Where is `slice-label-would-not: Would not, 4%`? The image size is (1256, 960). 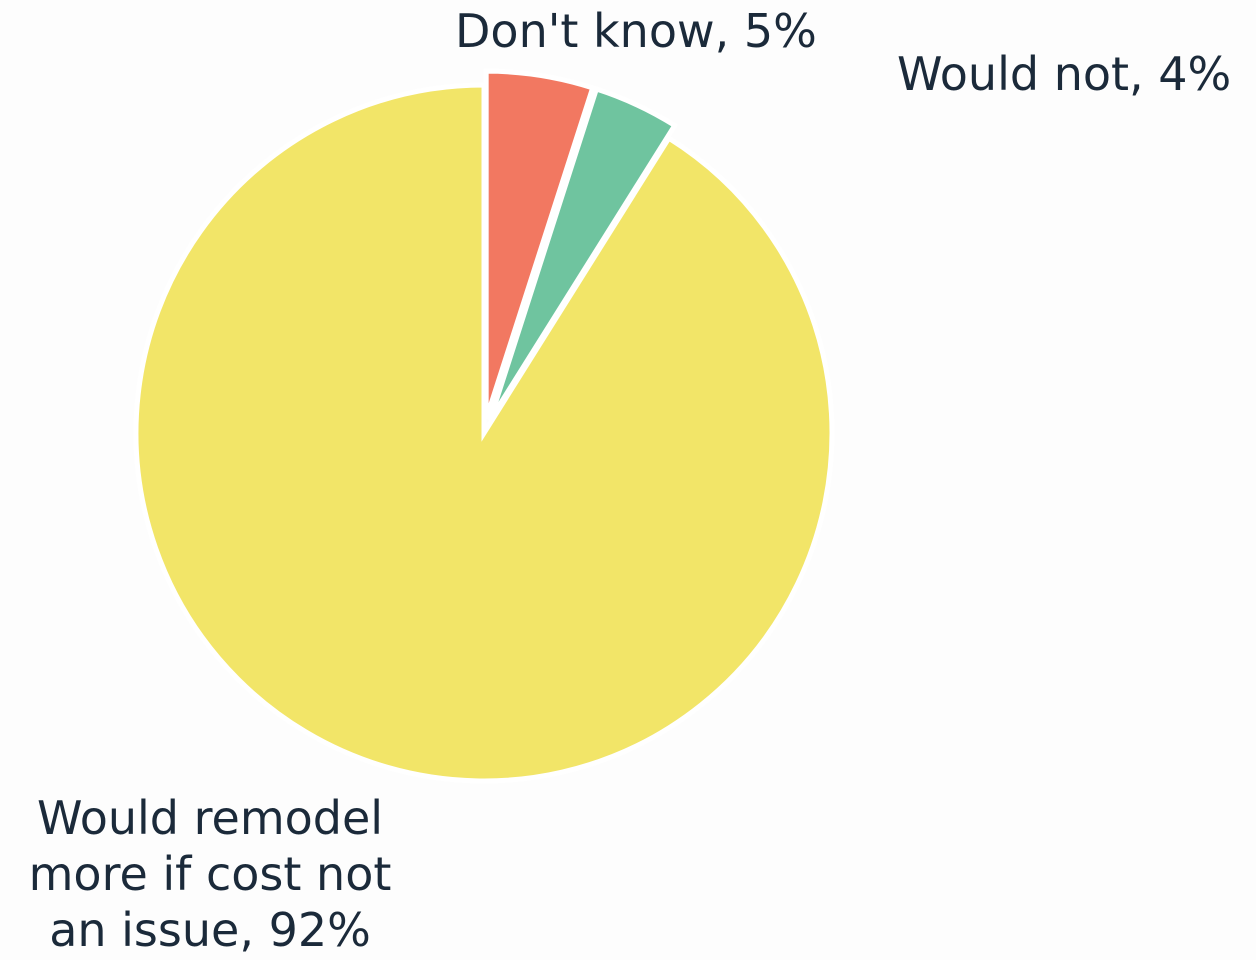 slice-label-would-not: Would not, 4% is located at coordinates (1064, 74).